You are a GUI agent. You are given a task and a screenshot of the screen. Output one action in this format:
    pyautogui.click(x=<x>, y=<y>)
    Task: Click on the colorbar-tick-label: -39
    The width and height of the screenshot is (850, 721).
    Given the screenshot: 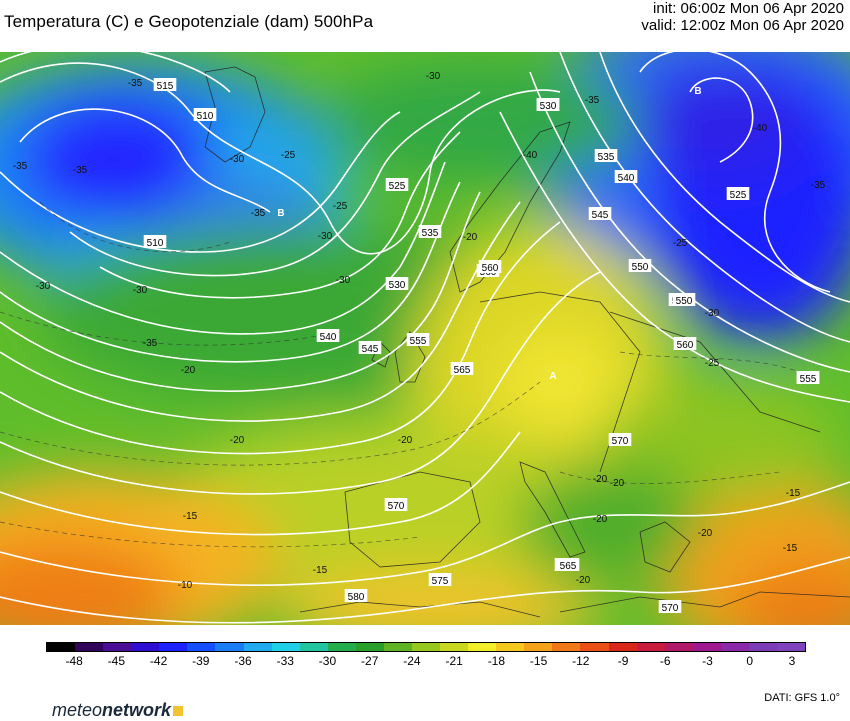 What is the action you would take?
    pyautogui.click(x=201, y=661)
    